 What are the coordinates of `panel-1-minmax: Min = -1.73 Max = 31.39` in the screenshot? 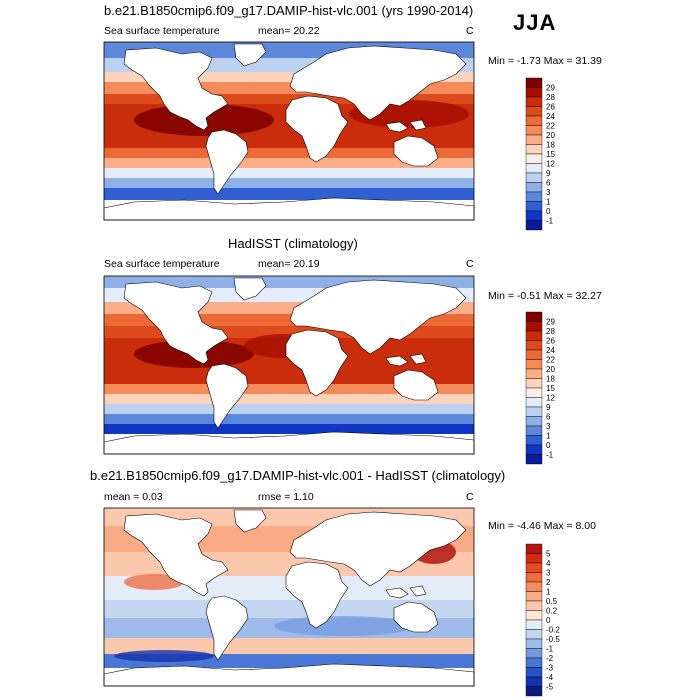 It's located at (545, 61).